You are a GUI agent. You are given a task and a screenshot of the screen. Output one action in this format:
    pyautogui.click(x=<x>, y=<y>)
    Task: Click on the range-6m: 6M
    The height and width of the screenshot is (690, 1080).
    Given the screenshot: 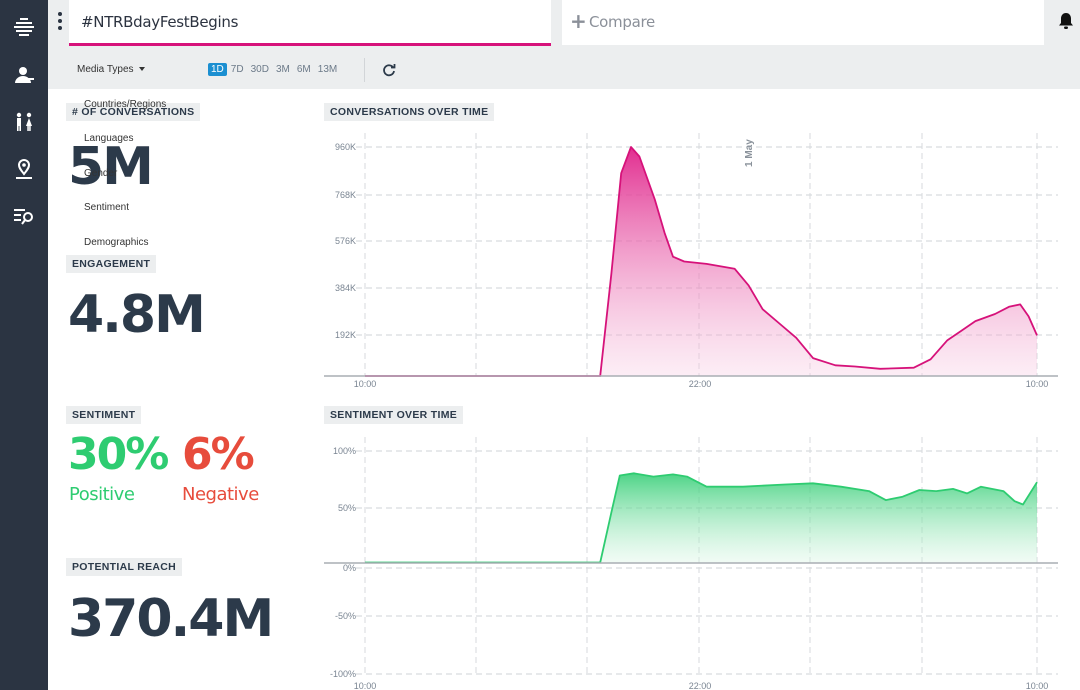 What is the action you would take?
    pyautogui.click(x=303, y=69)
    